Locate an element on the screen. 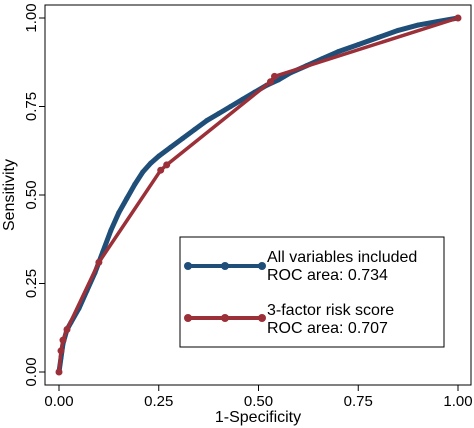  legend-label-3-factor: 3-factor risk score is located at coordinates (330, 310).